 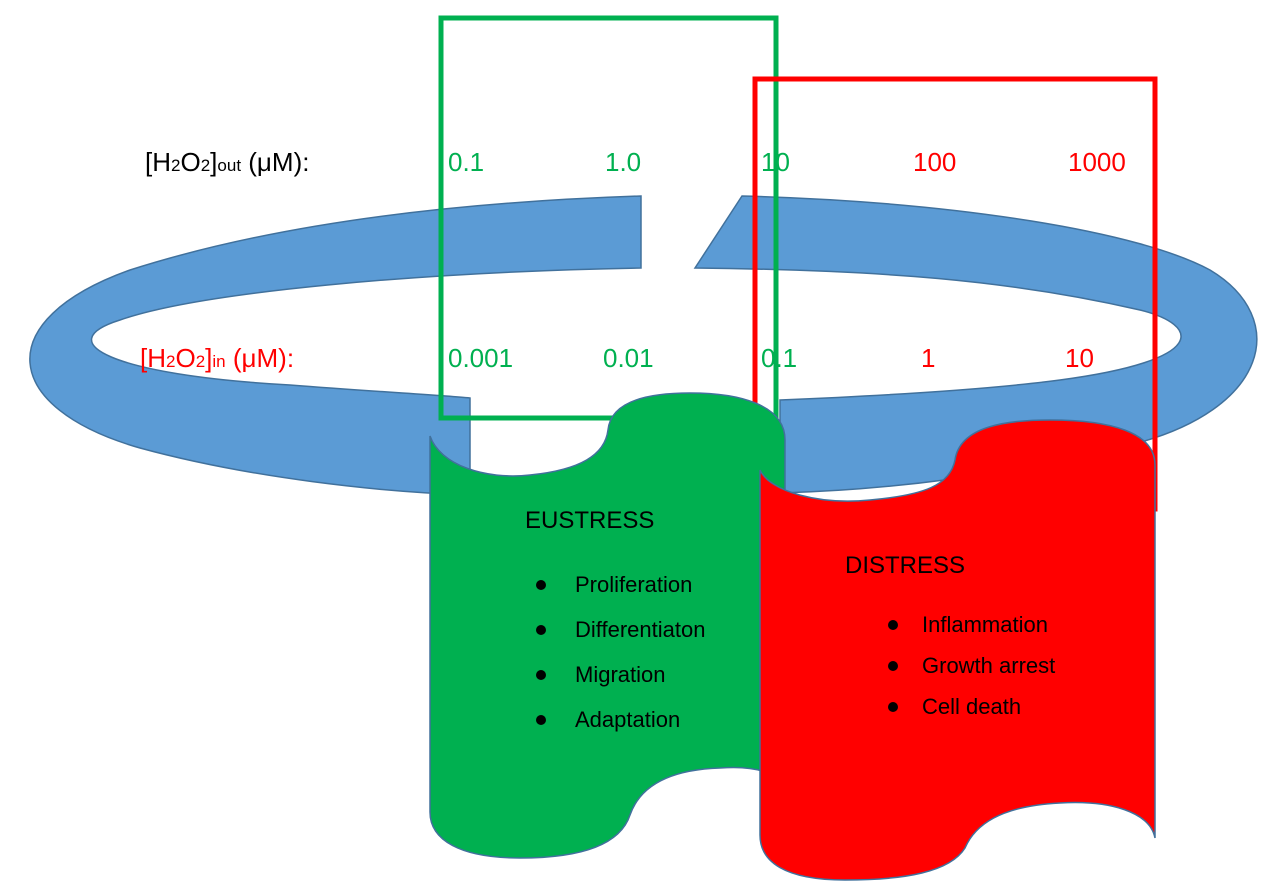 What do you see at coordinates (466, 162) in the screenshot?
I see `out-value-0.1: 0.1` at bounding box center [466, 162].